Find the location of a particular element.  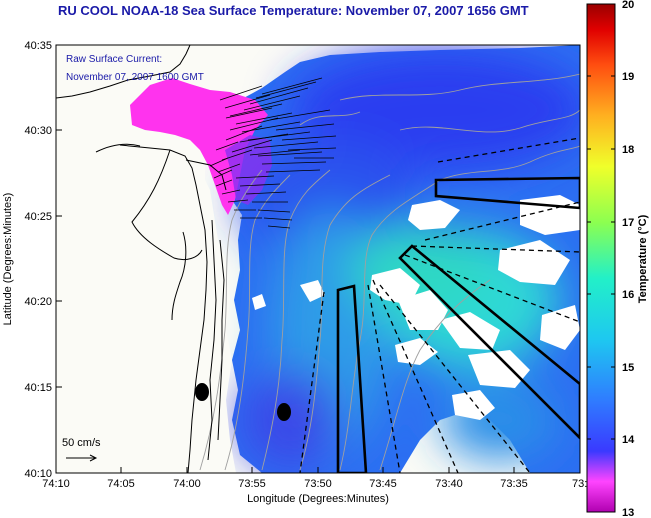

colorbar-tick-label: 20 is located at coordinates (628, 5).